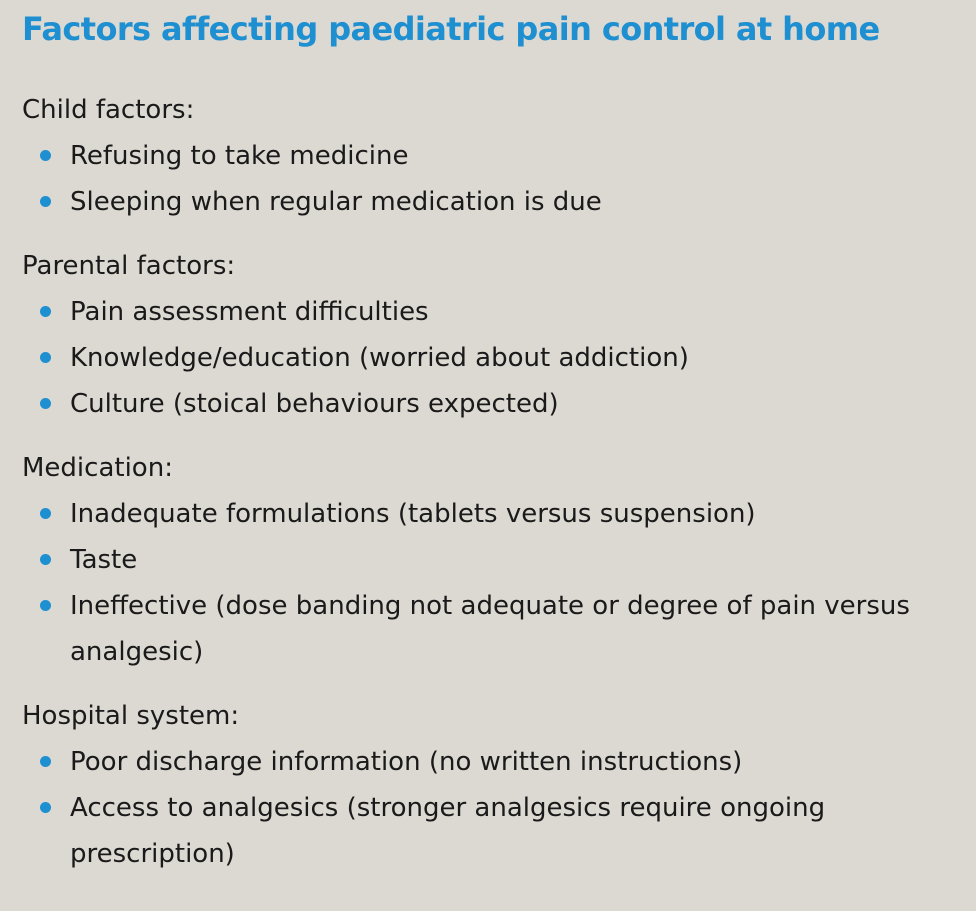 The width and height of the screenshot is (976, 911). I want to click on list-item: Sleeping when regular medication is due, so click(489, 202).